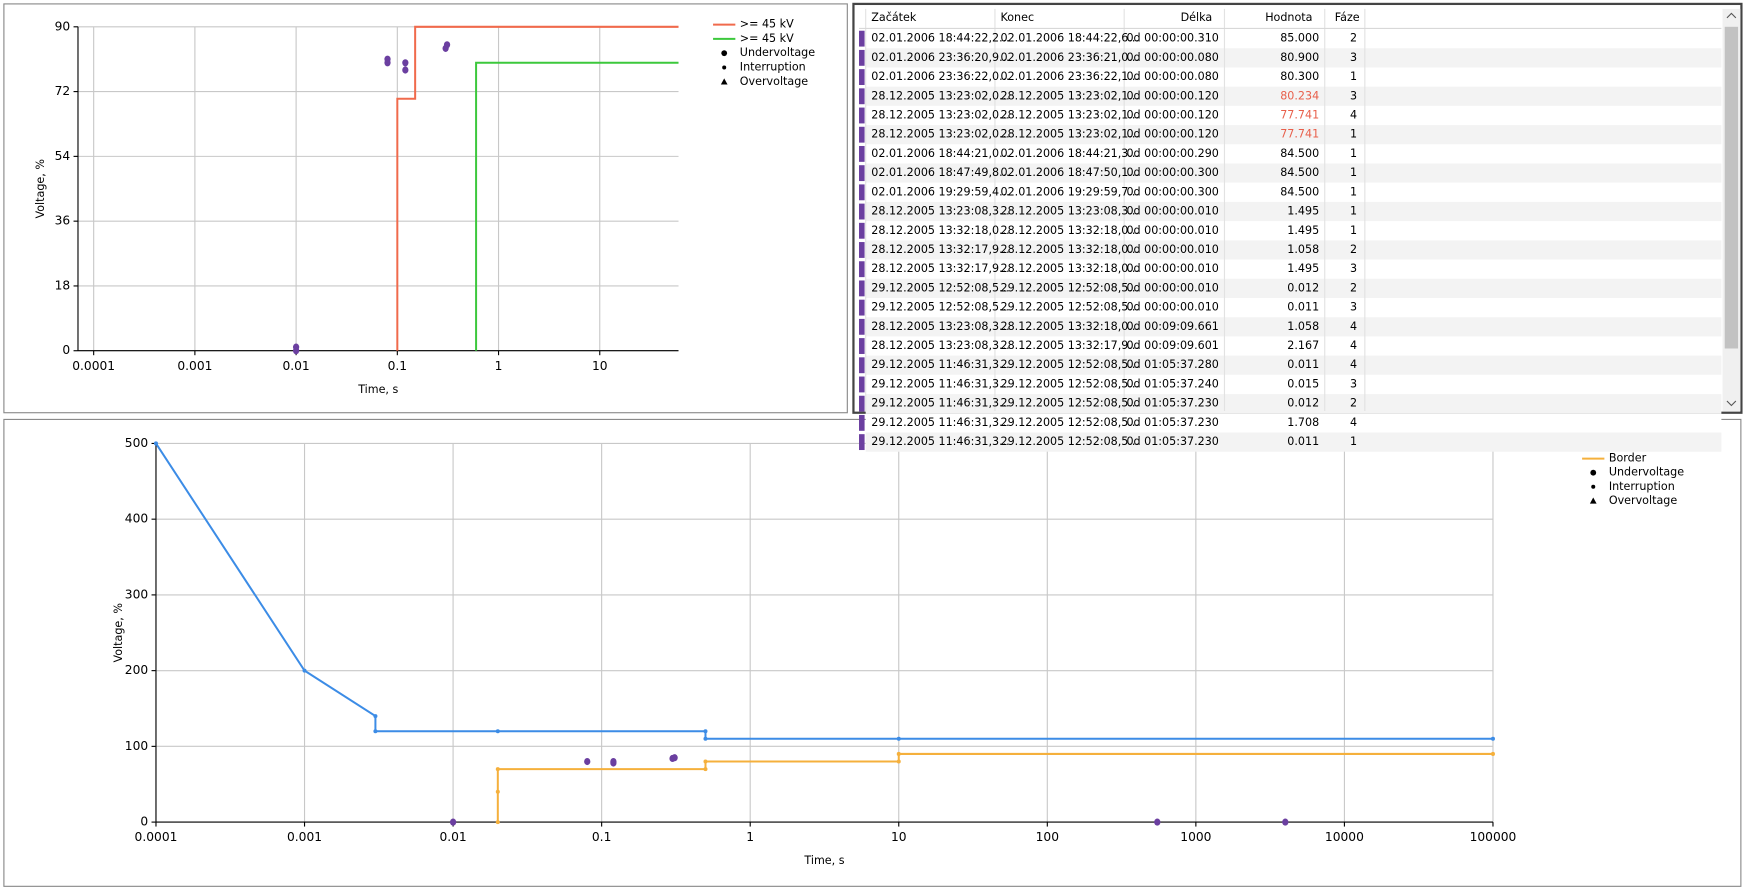 The image size is (1747, 888). I want to click on scroll-down, so click(1731, 403).